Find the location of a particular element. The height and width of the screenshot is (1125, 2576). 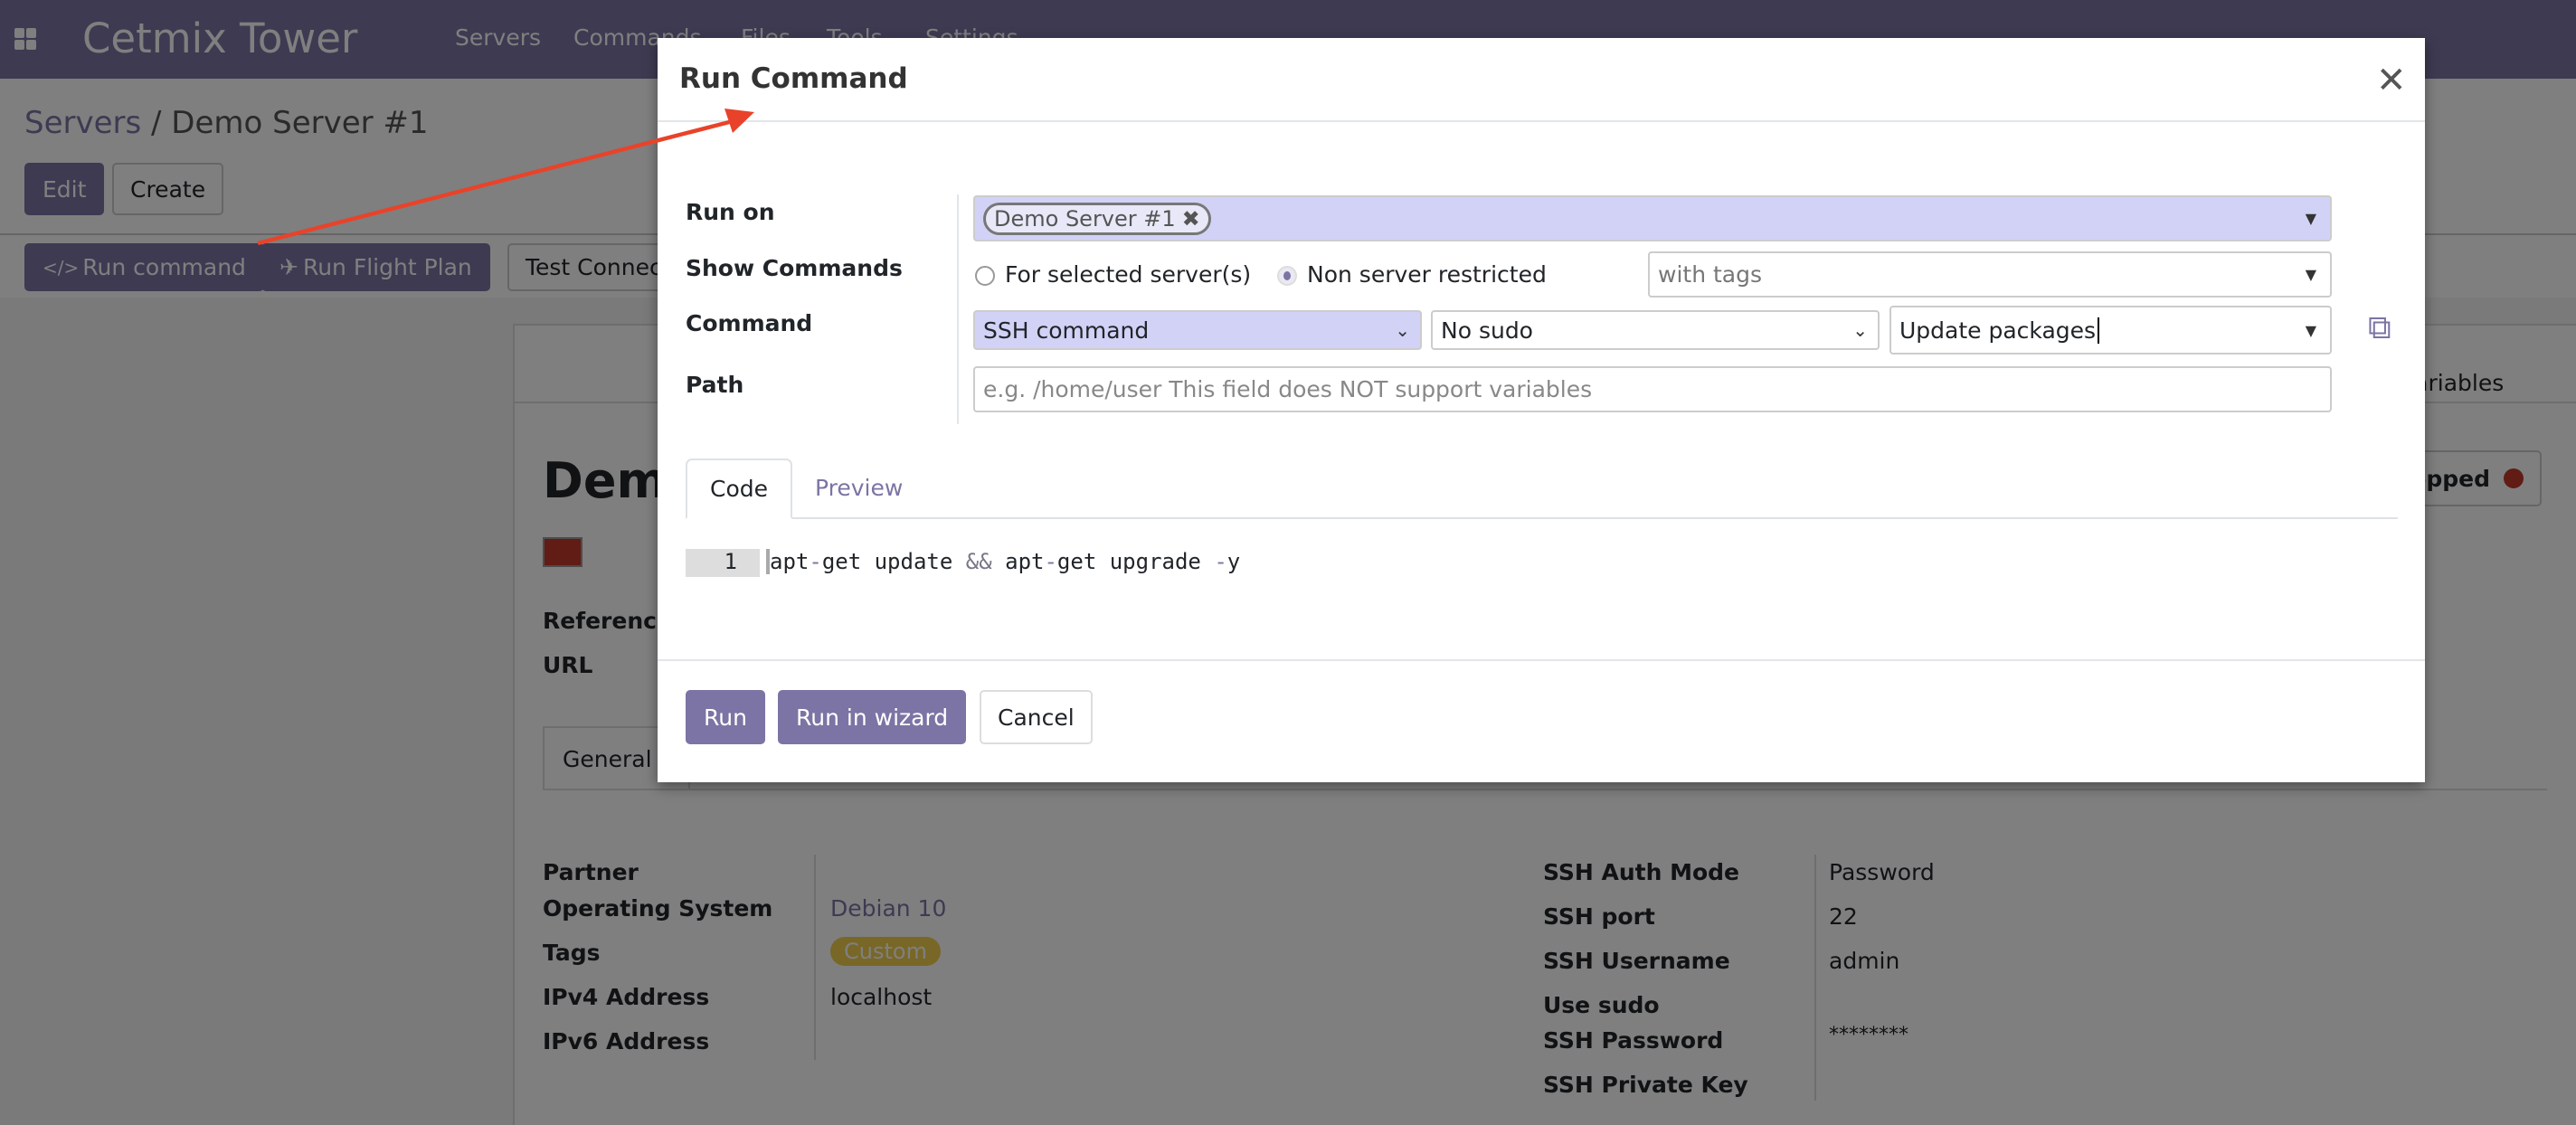

command-label: Command is located at coordinates (750, 323).